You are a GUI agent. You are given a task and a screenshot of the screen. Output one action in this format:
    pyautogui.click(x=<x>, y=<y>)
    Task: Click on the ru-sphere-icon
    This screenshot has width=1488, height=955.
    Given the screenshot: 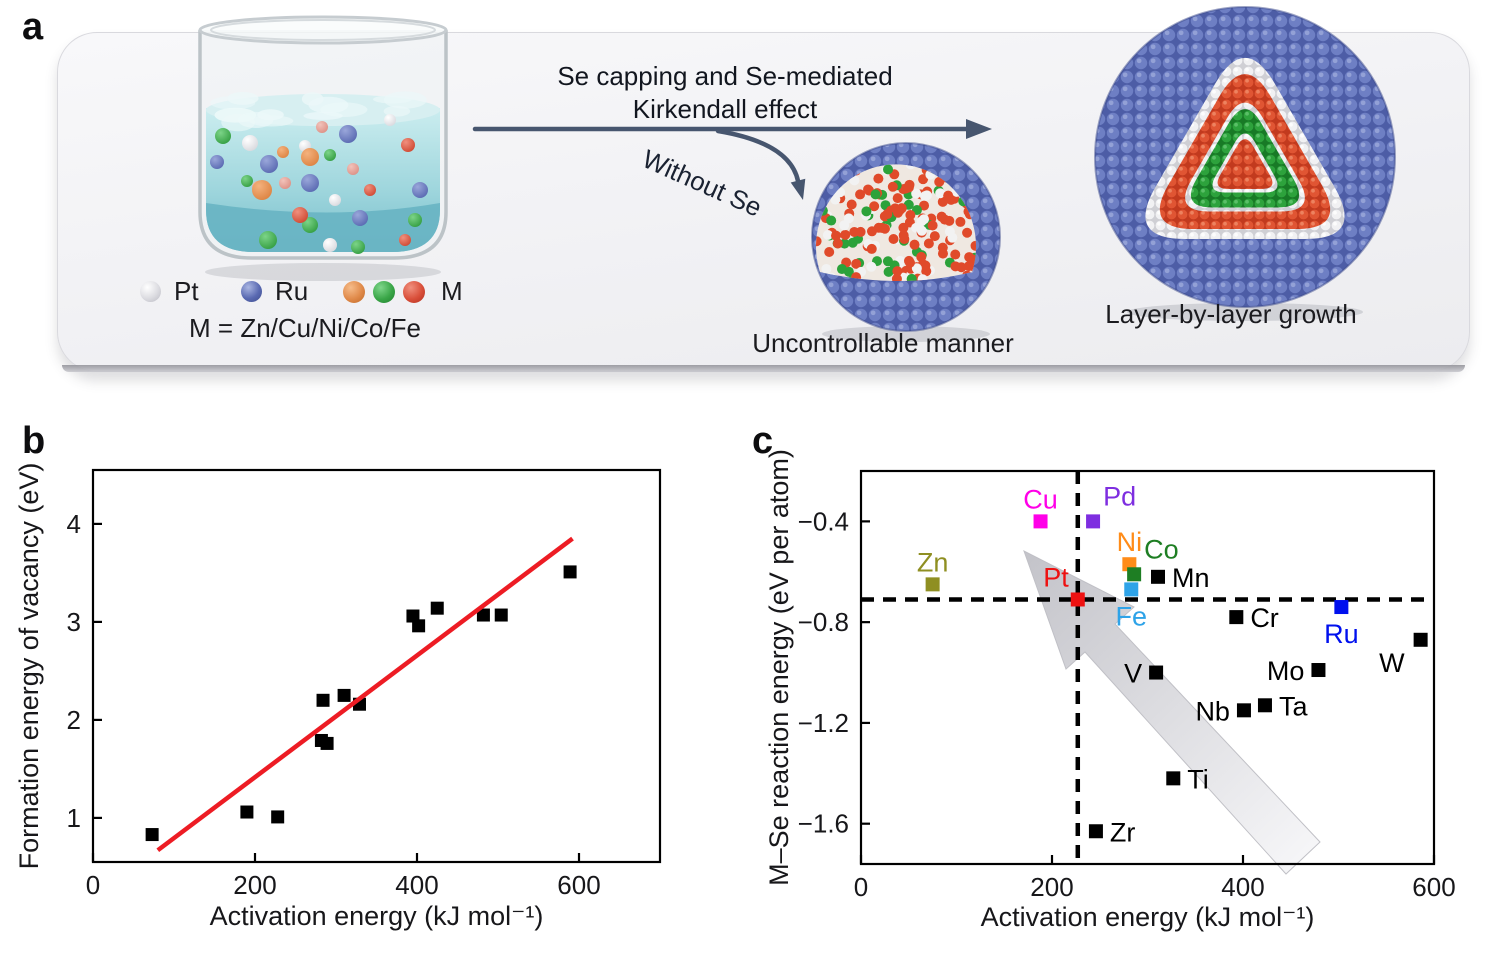 What is the action you would take?
    pyautogui.click(x=251, y=291)
    